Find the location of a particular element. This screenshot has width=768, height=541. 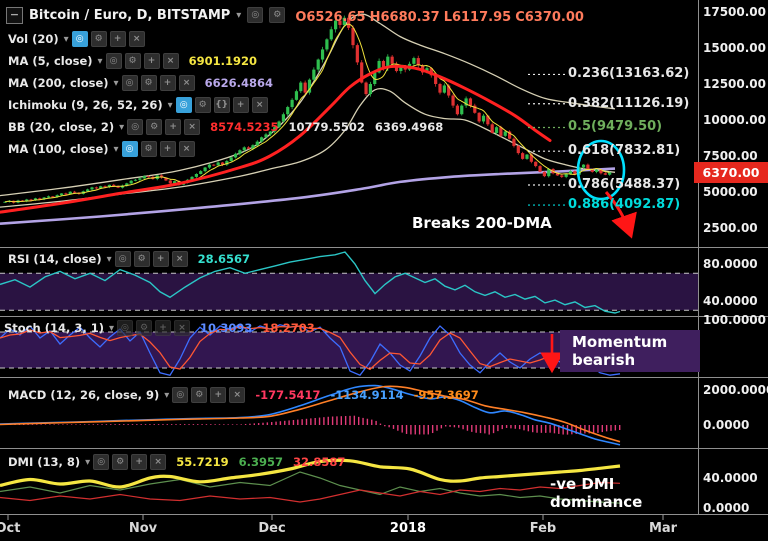

axis-tick-label: 7500.00 is located at coordinates (730, 156).